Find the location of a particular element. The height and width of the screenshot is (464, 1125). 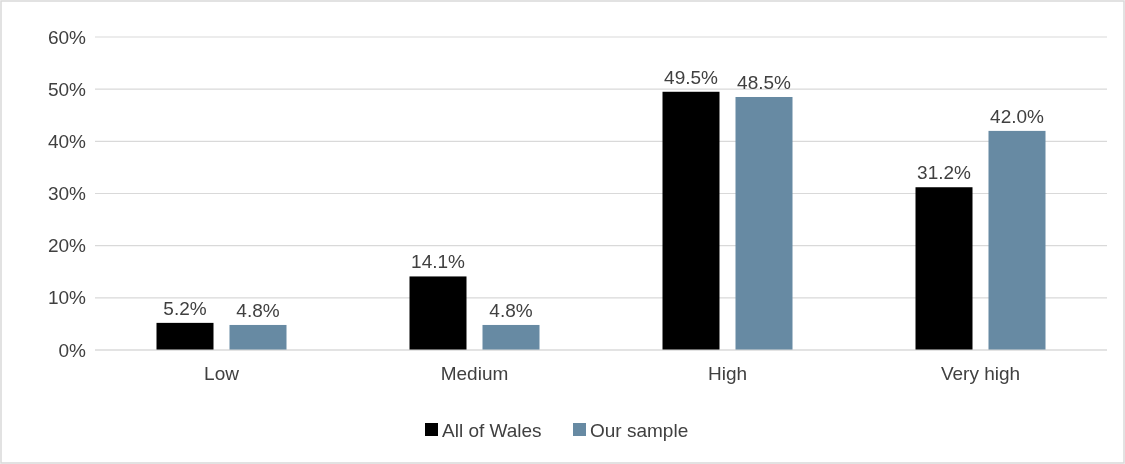

x-tick-label: Low is located at coordinates (222, 373).